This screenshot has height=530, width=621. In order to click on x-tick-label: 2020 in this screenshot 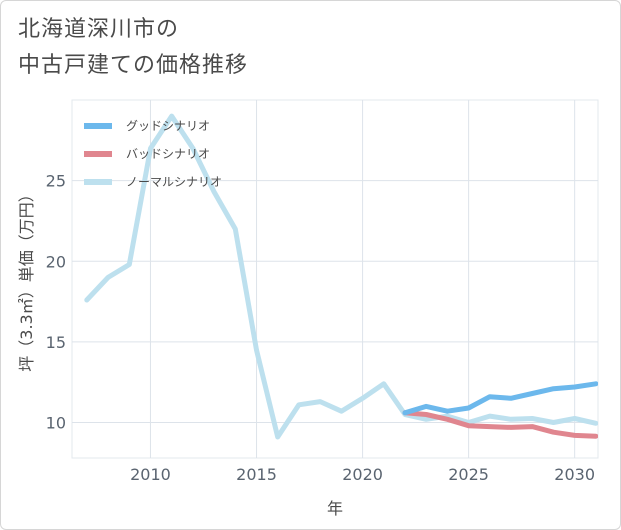, I will do `click(362, 474)`.